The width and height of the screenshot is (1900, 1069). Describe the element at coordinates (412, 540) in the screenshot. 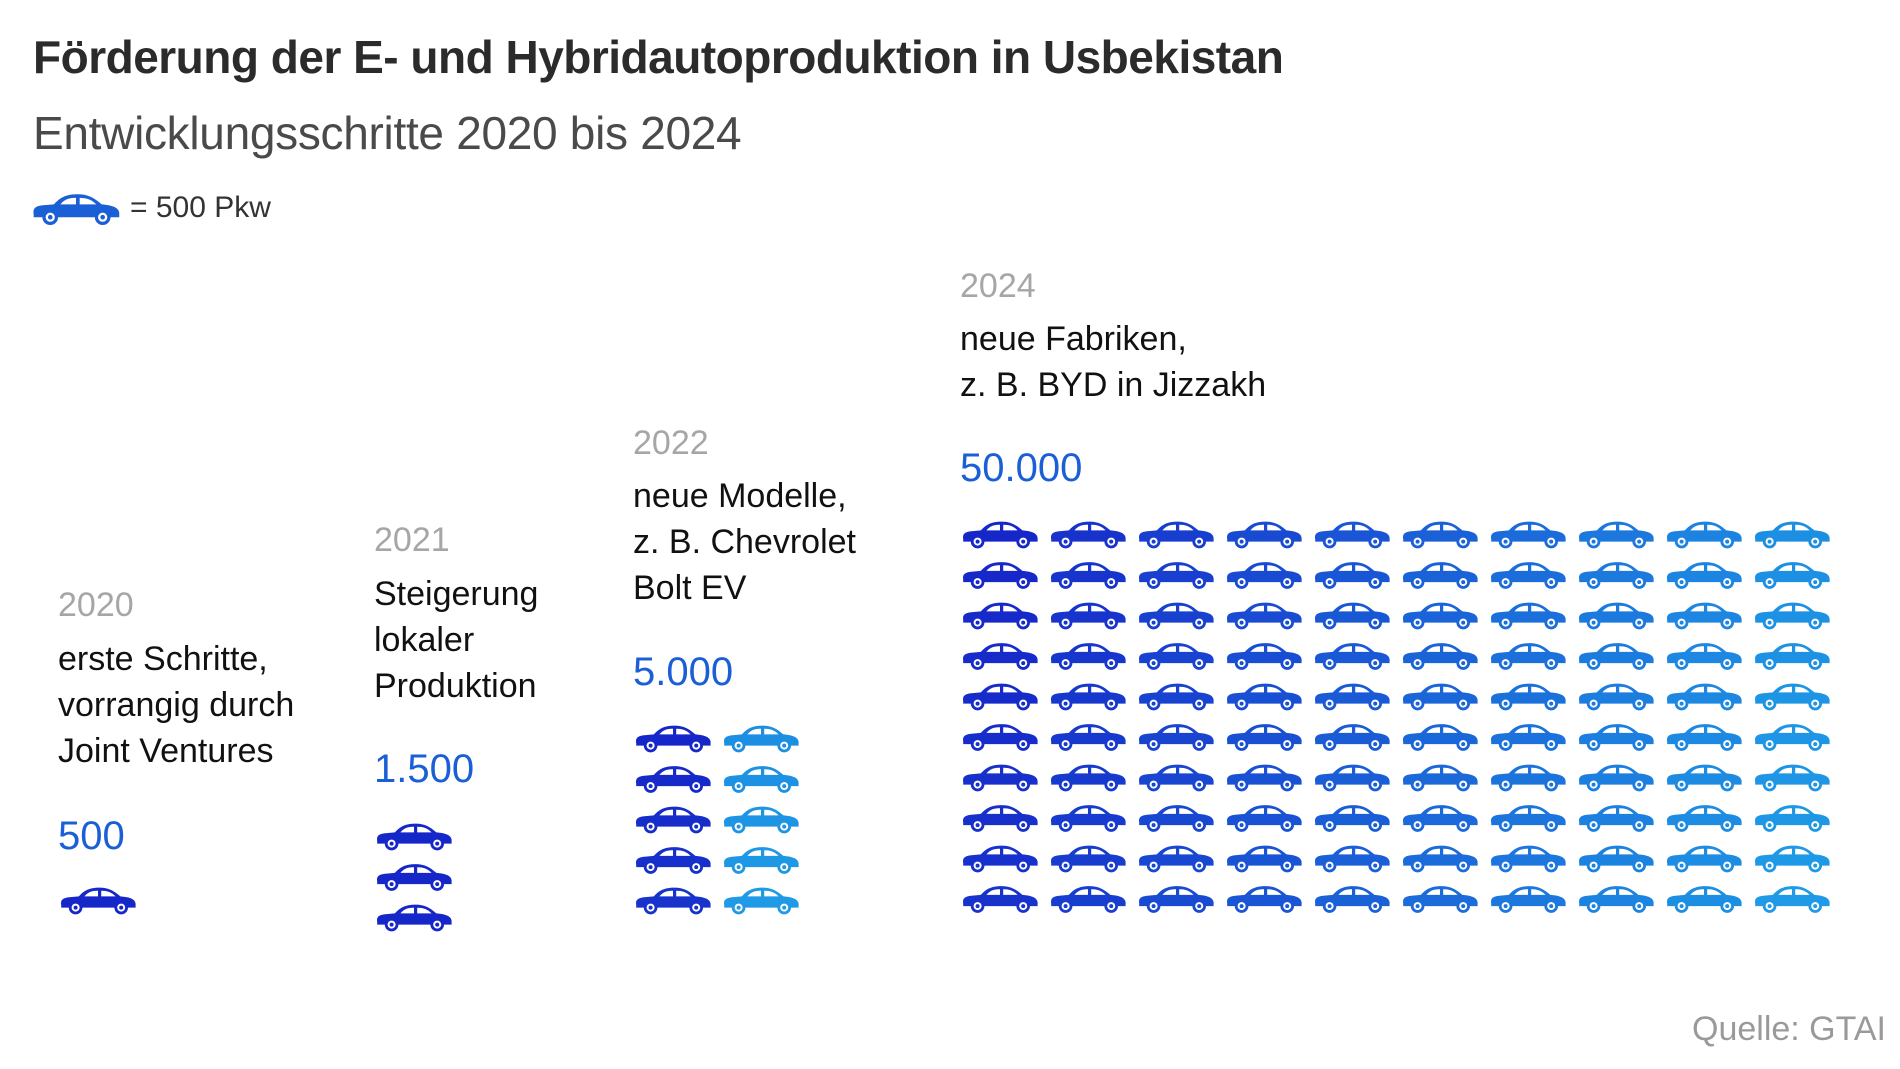

I see `year-label: 2021` at that location.